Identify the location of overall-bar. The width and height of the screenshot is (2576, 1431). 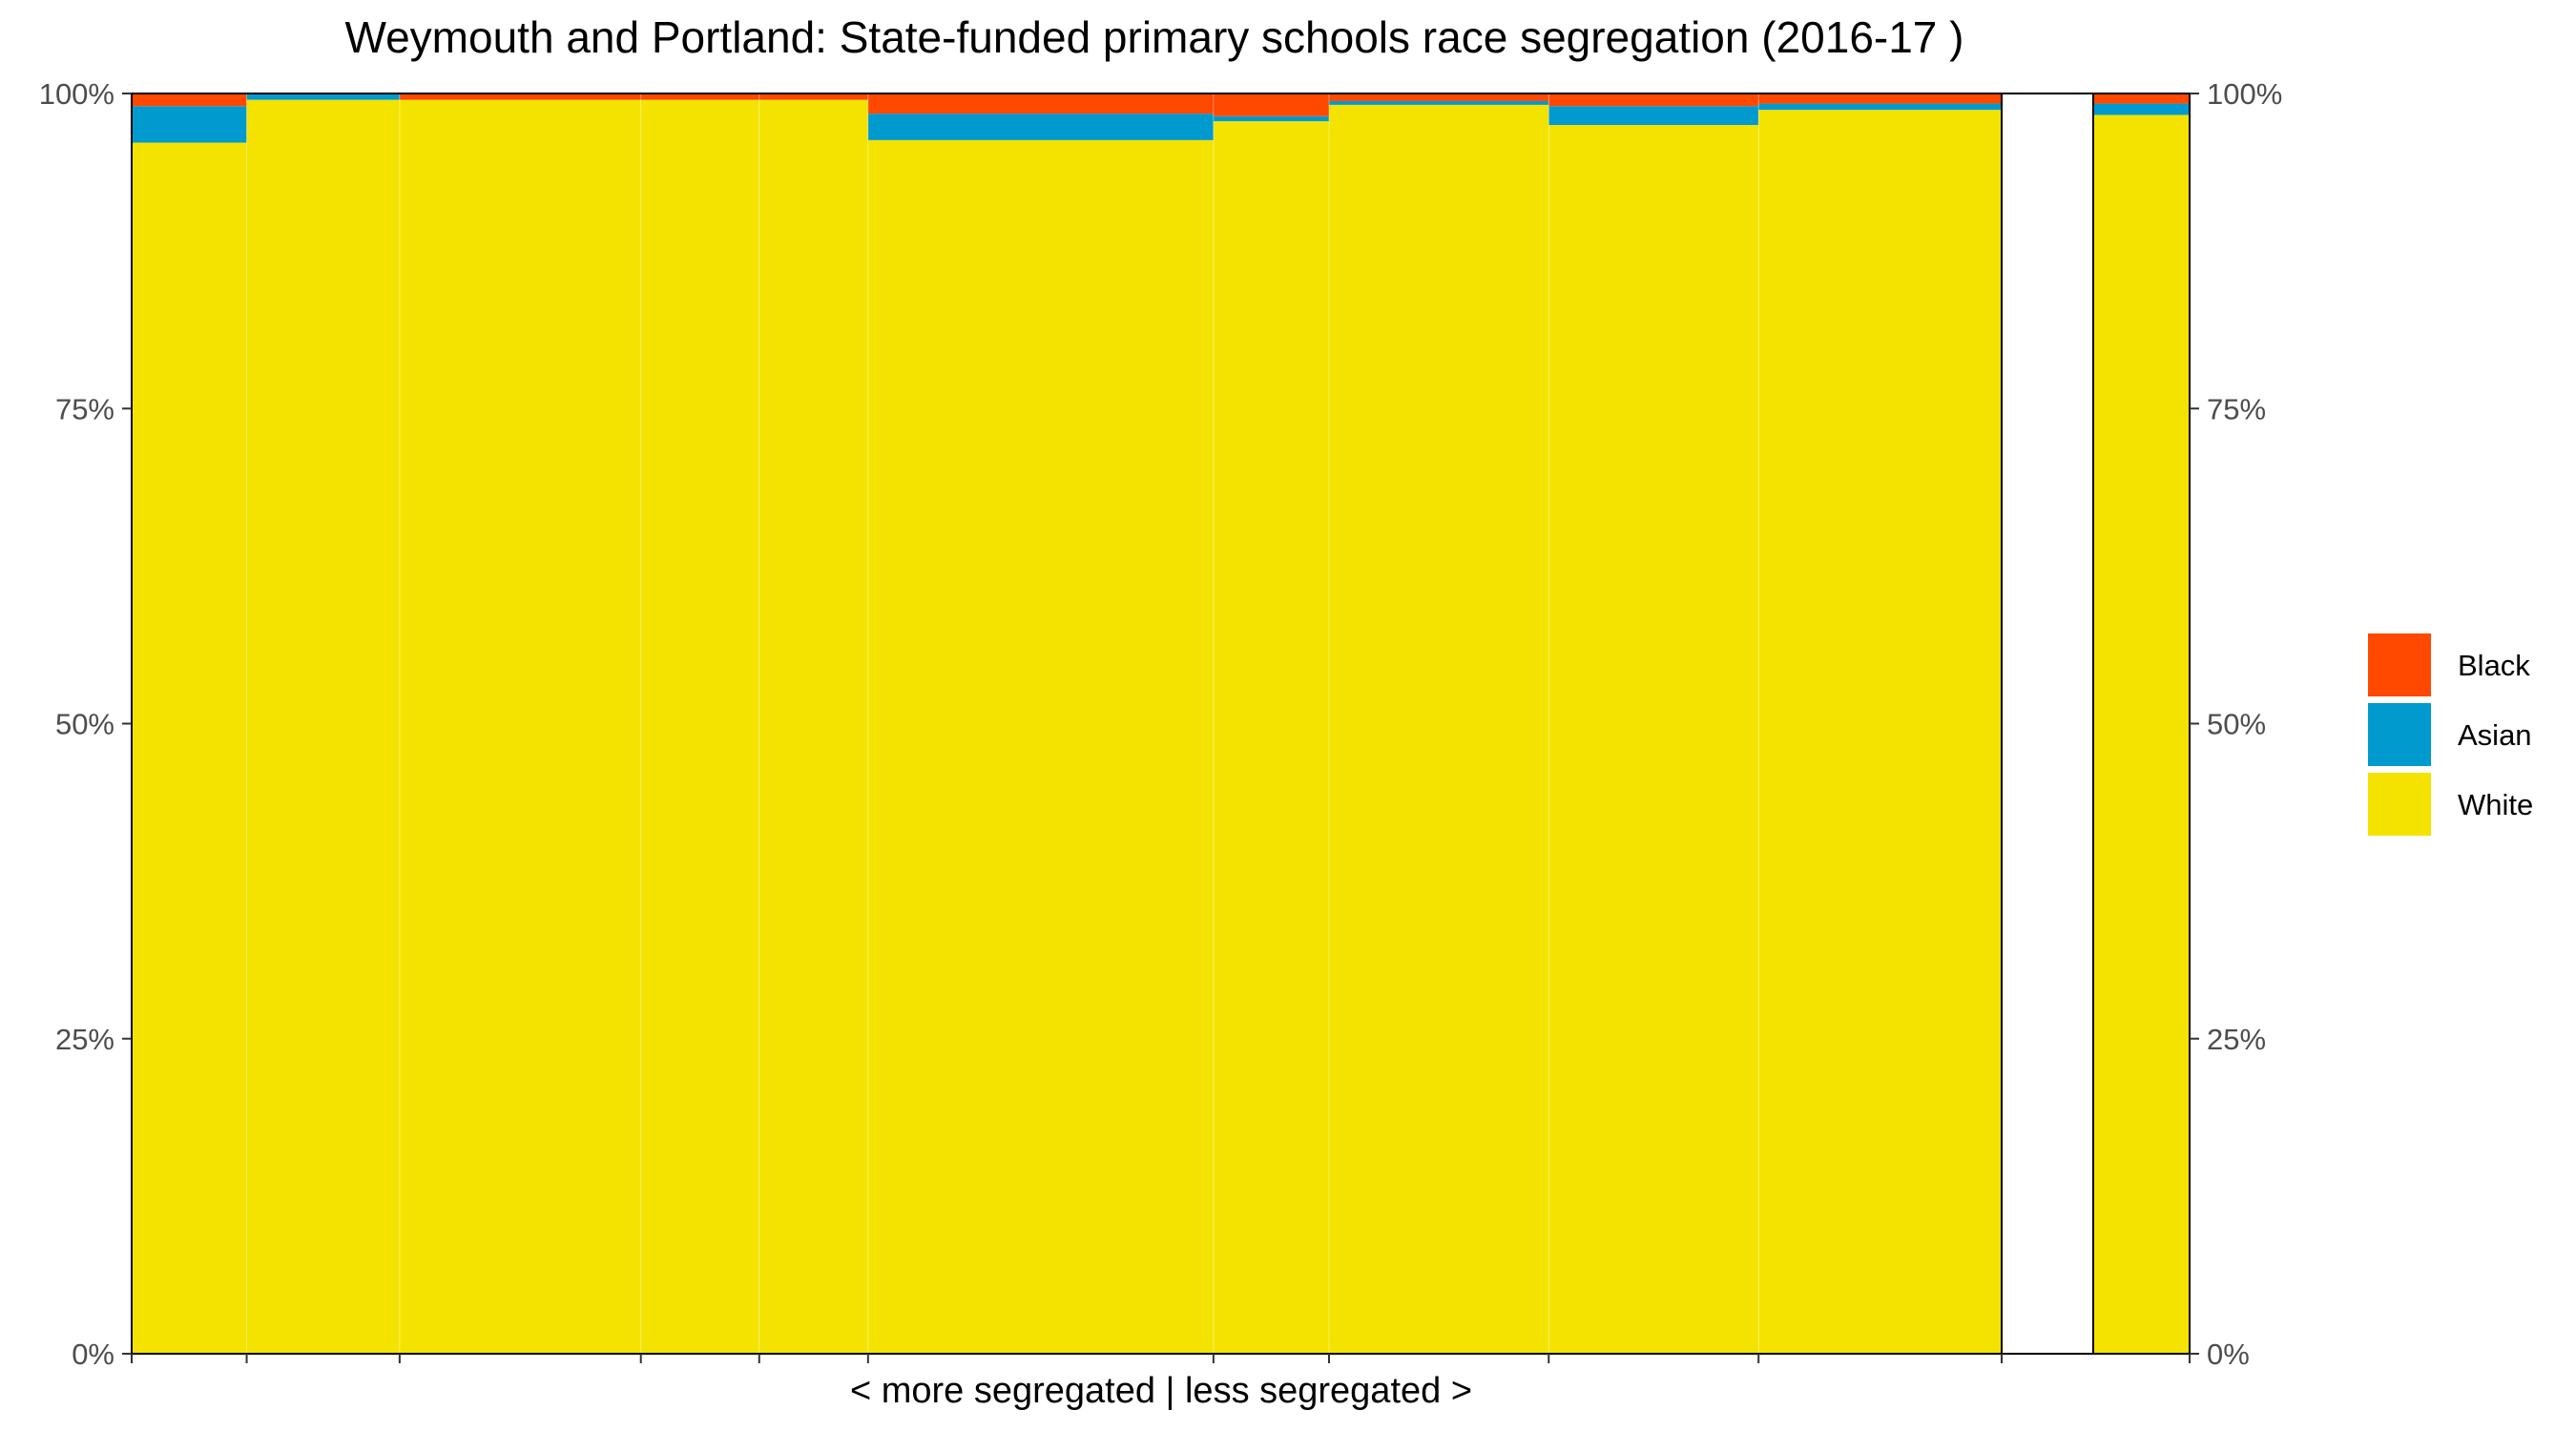
(2141, 723).